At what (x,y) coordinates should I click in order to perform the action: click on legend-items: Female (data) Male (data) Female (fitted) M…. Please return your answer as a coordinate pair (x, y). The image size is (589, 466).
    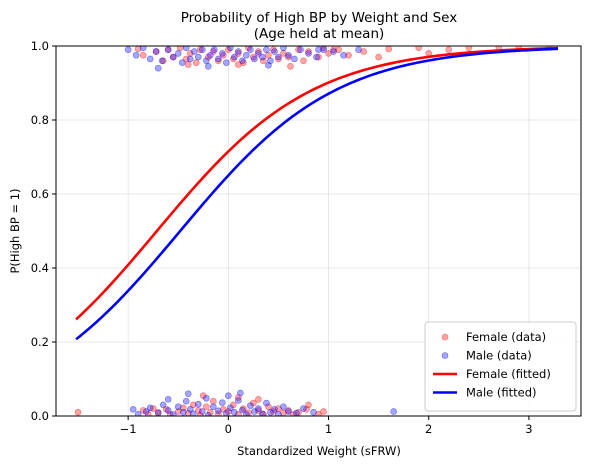
    Looking at the image, I should click on (492, 365).